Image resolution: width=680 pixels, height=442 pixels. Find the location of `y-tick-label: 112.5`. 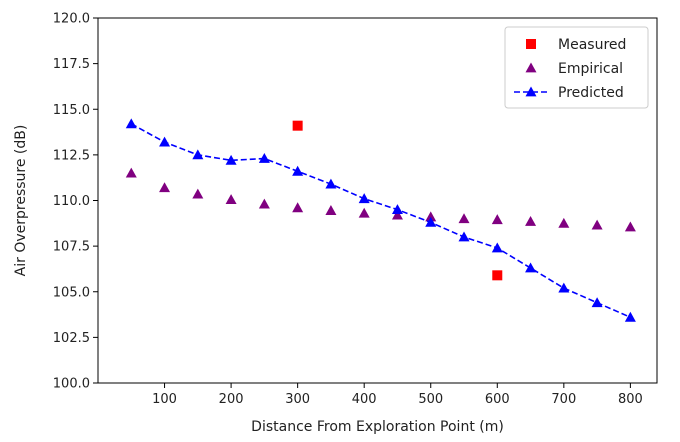

y-tick-label: 112.5 is located at coordinates (71, 155).